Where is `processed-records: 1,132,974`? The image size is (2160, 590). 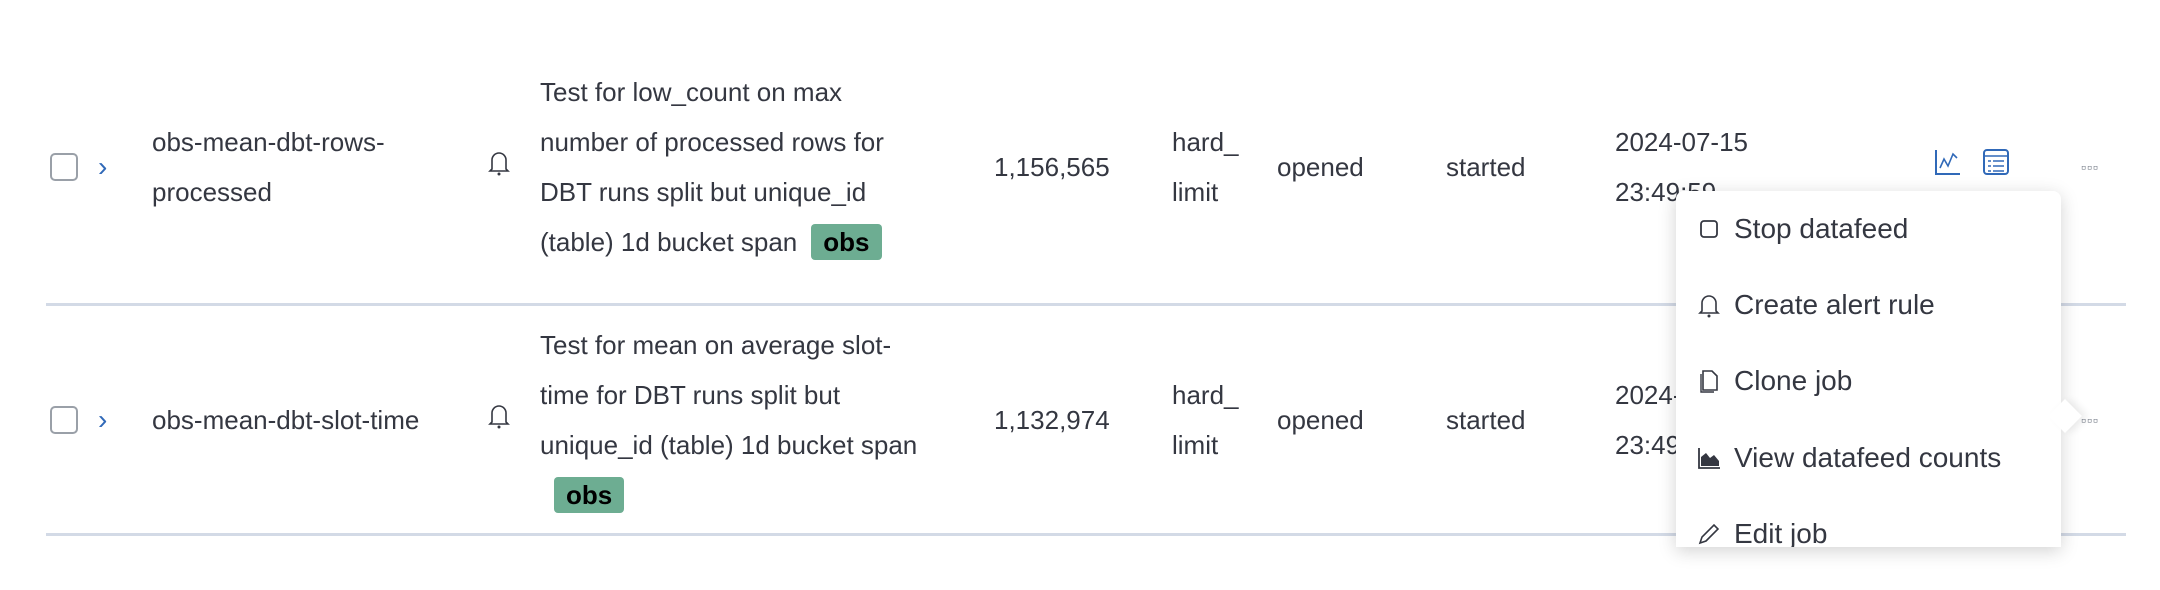
processed-records: 1,132,974 is located at coordinates (1052, 419).